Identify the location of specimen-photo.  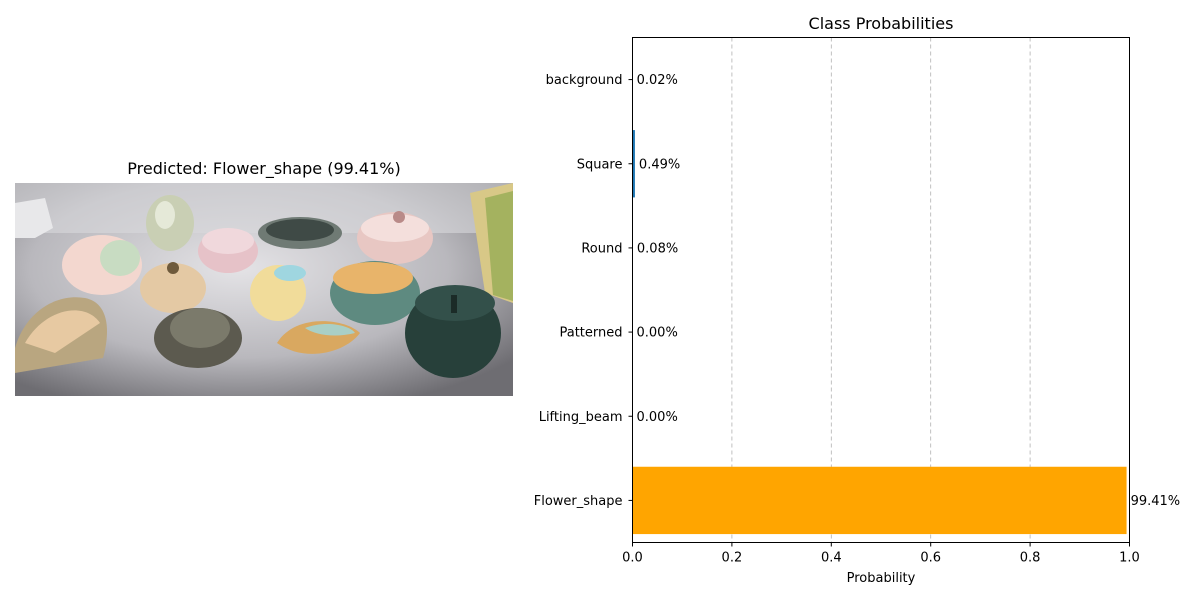
(264, 289).